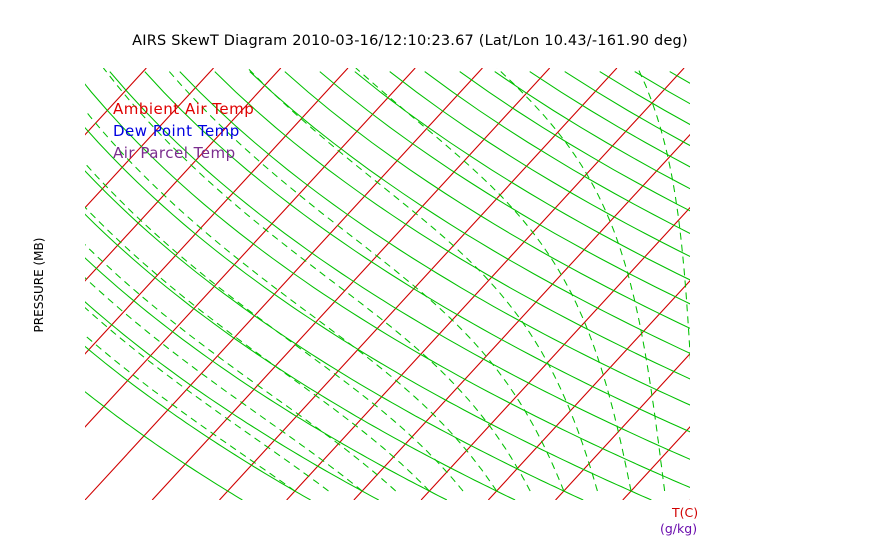 Image resolution: width=870 pixels, height=560 pixels. What do you see at coordinates (174, 153) in the screenshot?
I see `legend-air-parcel-temp: Air Parcel Temp` at bounding box center [174, 153].